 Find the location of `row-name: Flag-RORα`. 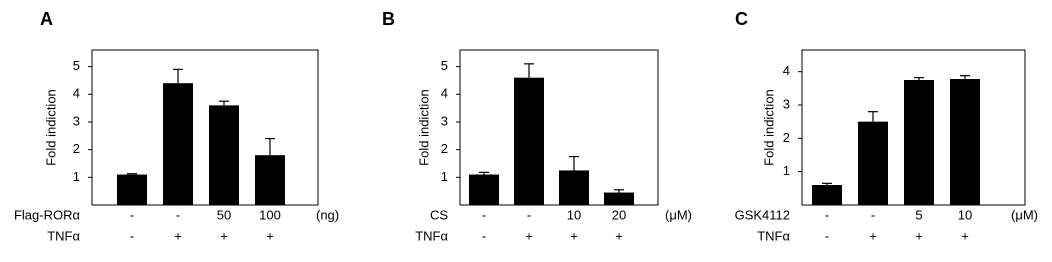

row-name: Flag-RORα is located at coordinates (47, 214).